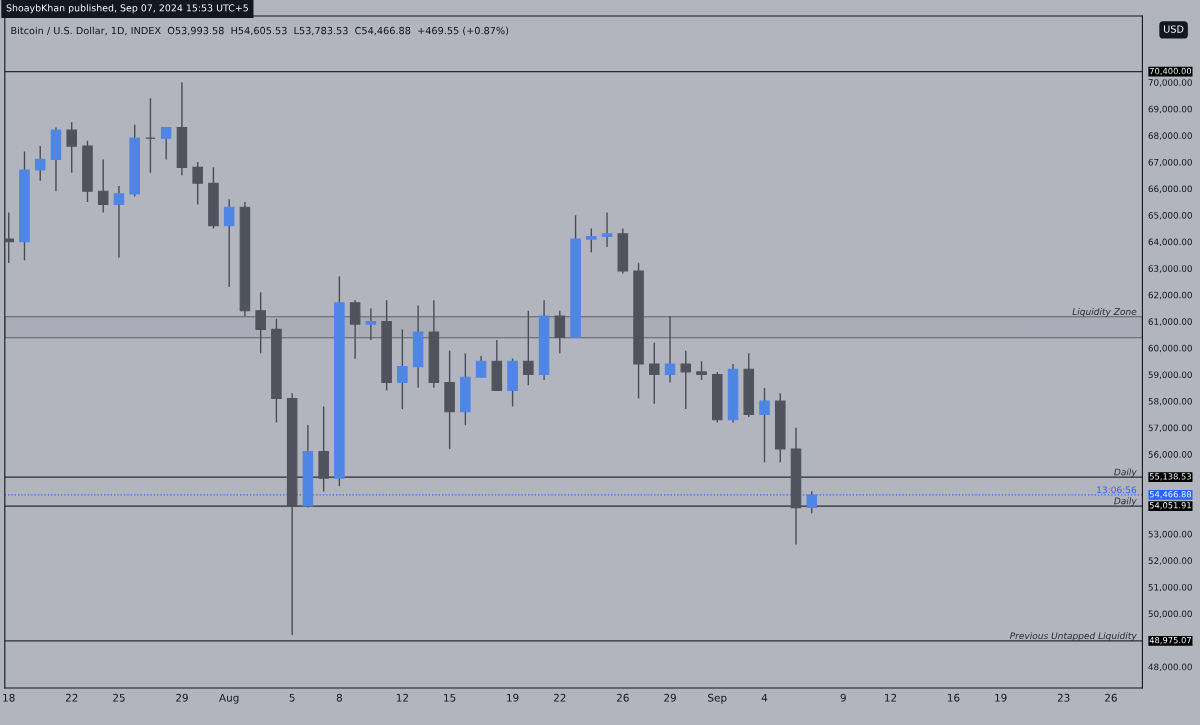  I want to click on y-tick-label: 50,000.00, so click(1170, 614).